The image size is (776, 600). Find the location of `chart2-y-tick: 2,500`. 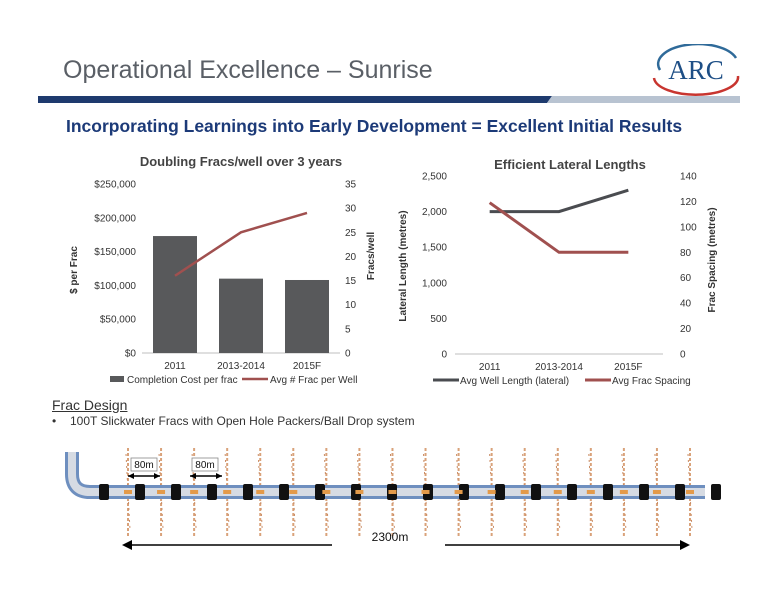

chart2-y-tick: 2,500 is located at coordinates (434, 177).